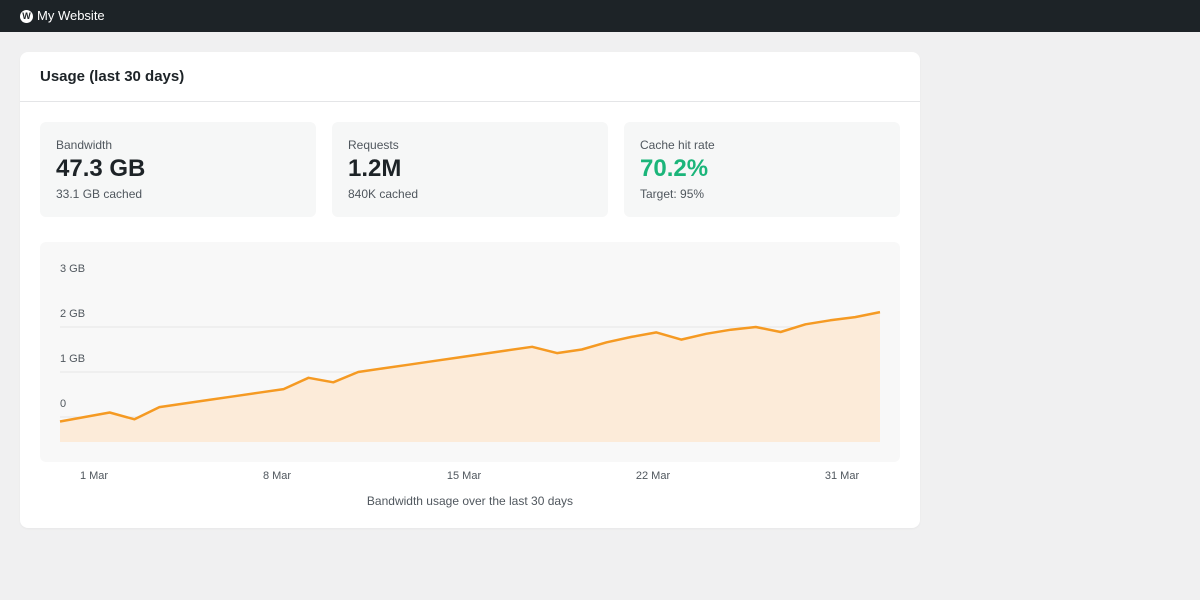 The height and width of the screenshot is (600, 1200). What do you see at coordinates (470, 501) in the screenshot?
I see `chart-caption: Bandwidth usage over the last 30 days` at bounding box center [470, 501].